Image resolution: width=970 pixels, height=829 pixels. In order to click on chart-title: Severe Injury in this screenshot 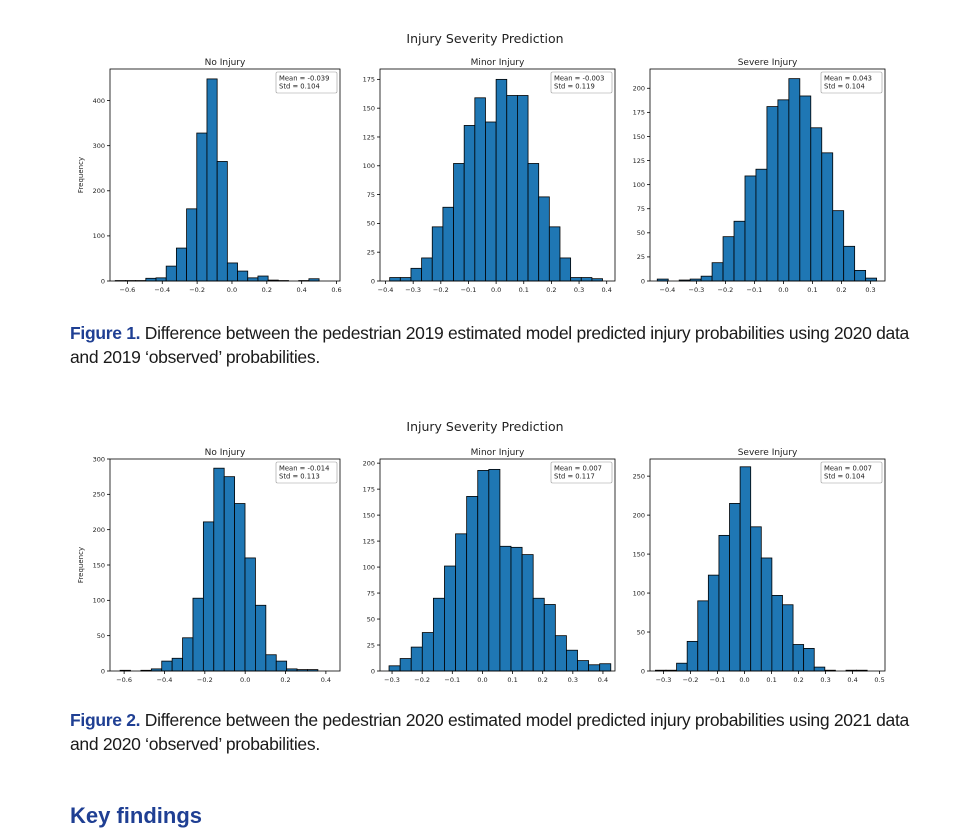, I will do `click(768, 63)`.